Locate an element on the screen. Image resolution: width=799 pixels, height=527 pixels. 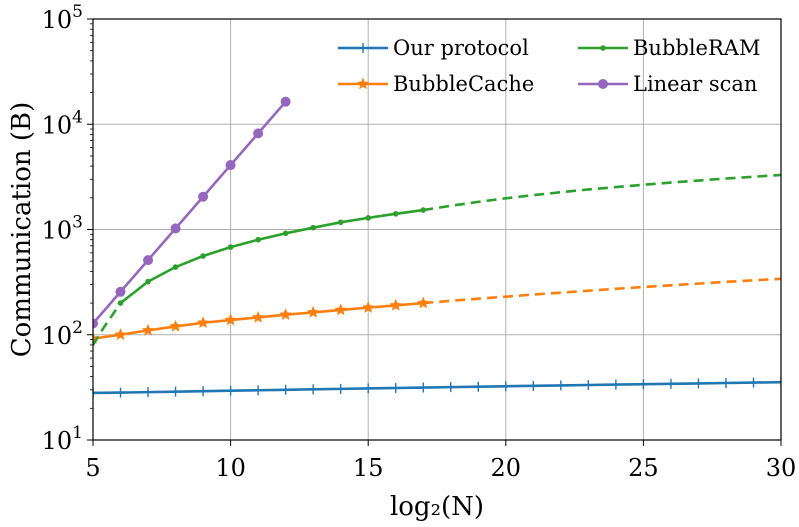
y-tick-label: 10⁵ is located at coordinates (62, 18).